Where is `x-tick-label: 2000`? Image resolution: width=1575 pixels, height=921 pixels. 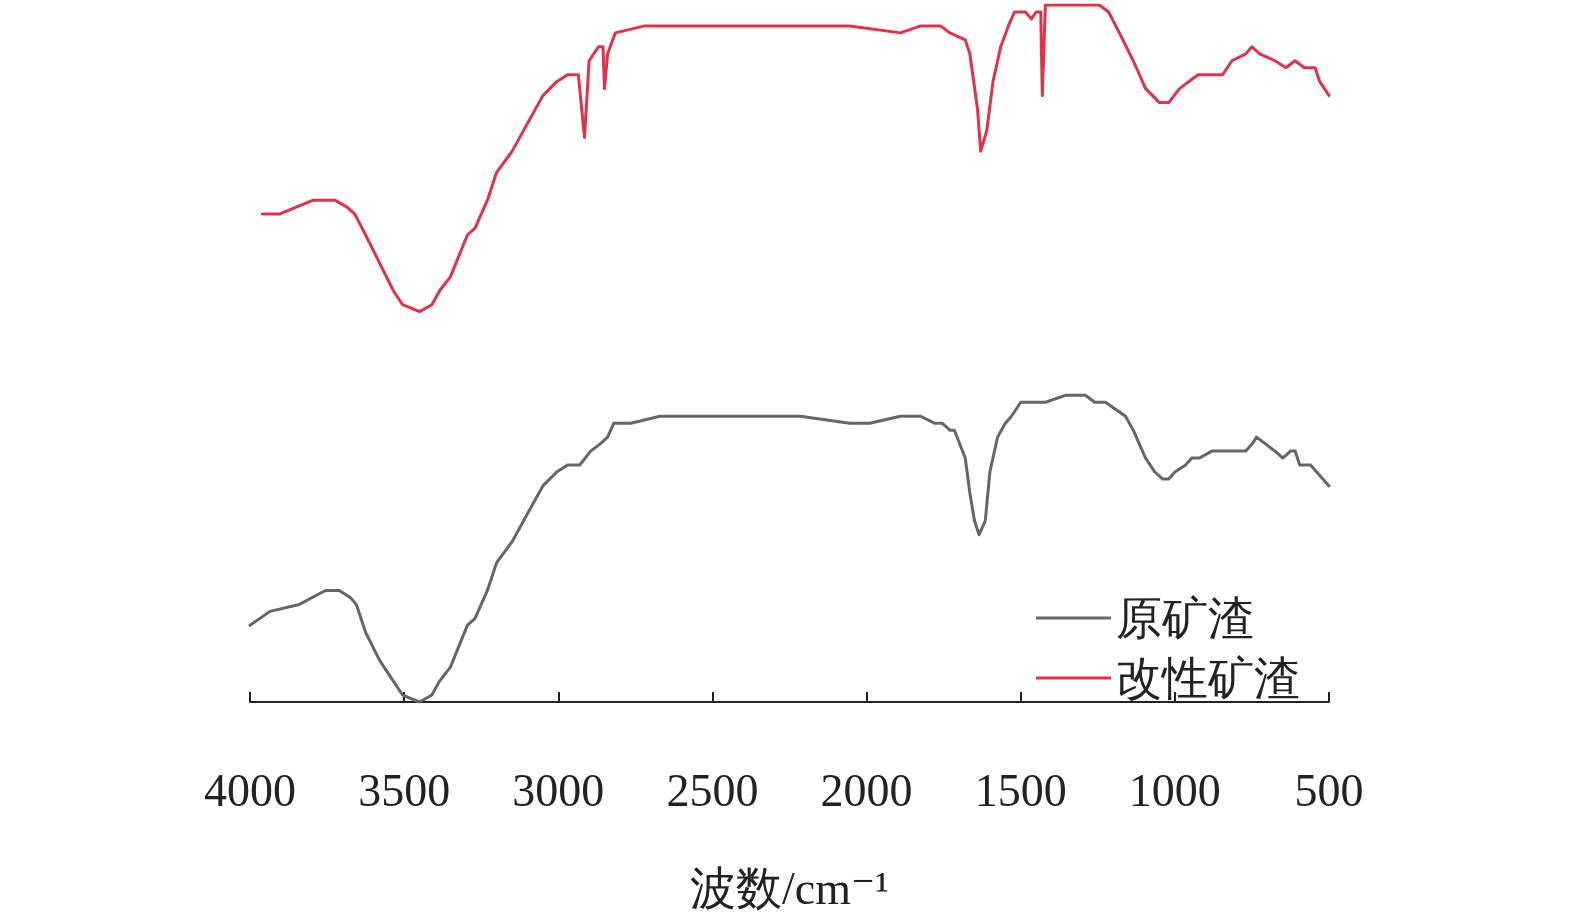 x-tick-label: 2000 is located at coordinates (866, 790).